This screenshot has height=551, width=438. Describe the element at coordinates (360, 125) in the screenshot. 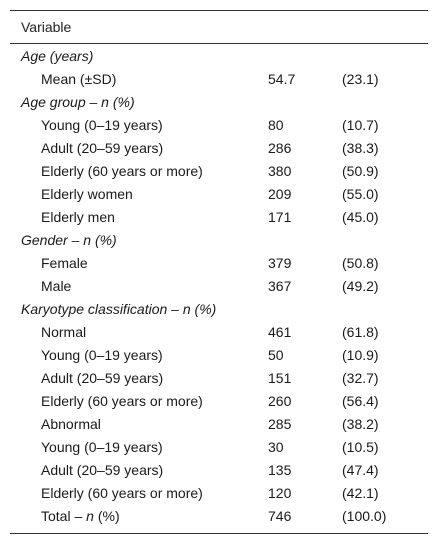

I see `row-percent: (10.7)` at that location.